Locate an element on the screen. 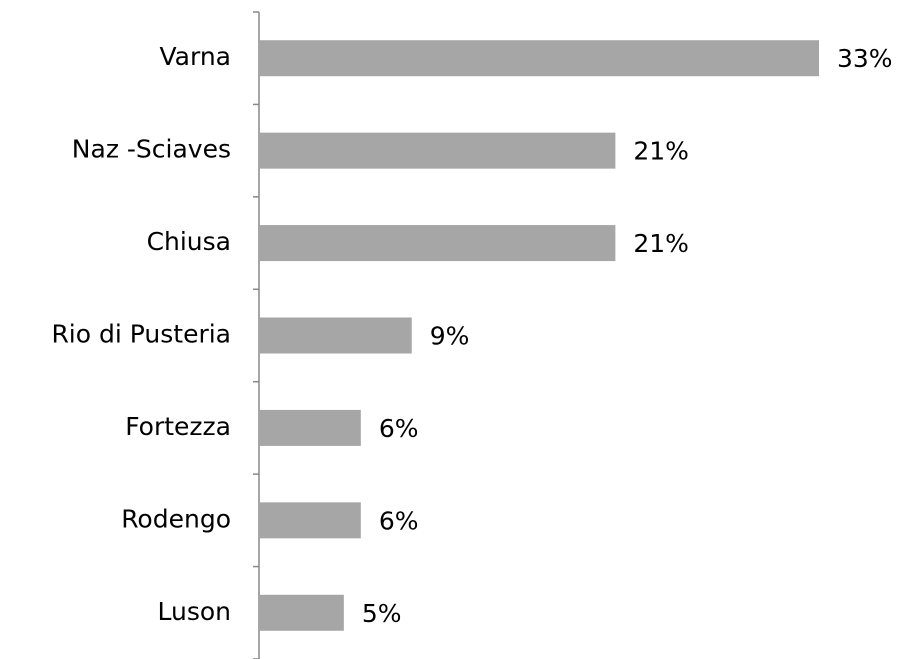 This screenshot has width=910, height=659. category-label: Rodengo is located at coordinates (176, 518).